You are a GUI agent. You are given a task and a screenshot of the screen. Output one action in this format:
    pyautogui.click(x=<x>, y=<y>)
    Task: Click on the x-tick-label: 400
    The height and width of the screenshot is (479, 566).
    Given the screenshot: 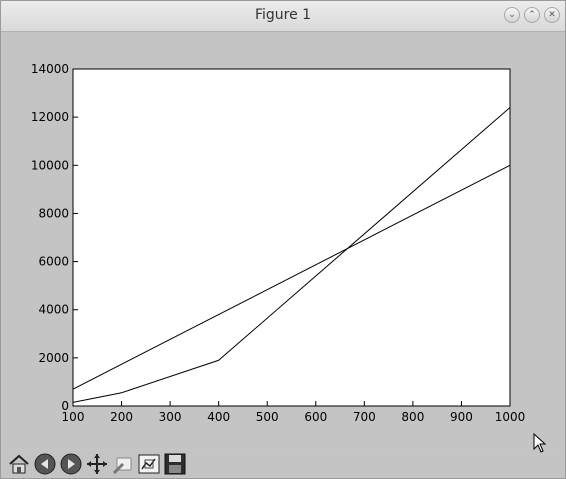 What is the action you would take?
    pyautogui.click(x=218, y=417)
    